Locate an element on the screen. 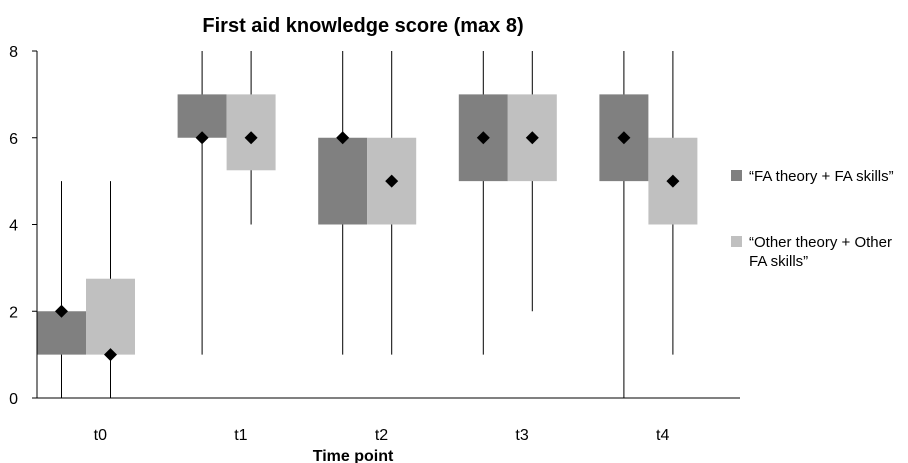 The height and width of the screenshot is (463, 908). chart-title: First aid knowledge score (max 8) is located at coordinates (362, 26).